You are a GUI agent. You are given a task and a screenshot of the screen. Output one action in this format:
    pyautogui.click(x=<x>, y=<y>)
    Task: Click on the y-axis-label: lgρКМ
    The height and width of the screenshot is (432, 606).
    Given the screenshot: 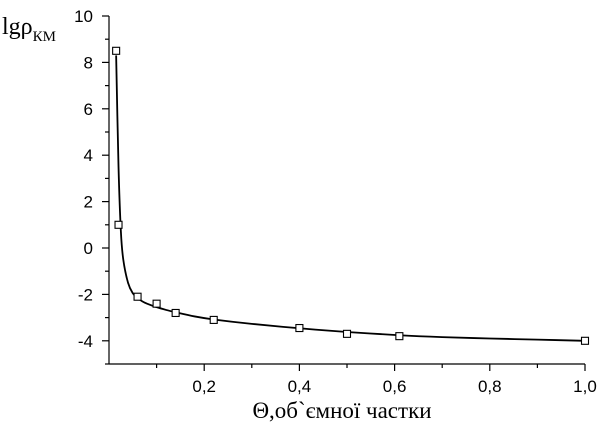 What is the action you would take?
    pyautogui.click(x=29, y=29)
    